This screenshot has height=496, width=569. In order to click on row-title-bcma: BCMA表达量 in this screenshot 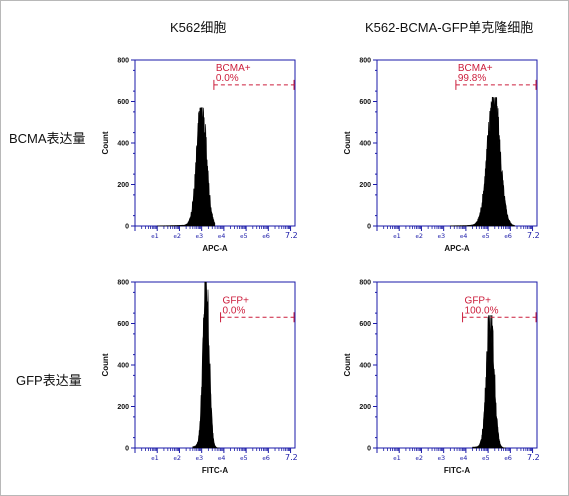, I will do `click(47, 138)`.